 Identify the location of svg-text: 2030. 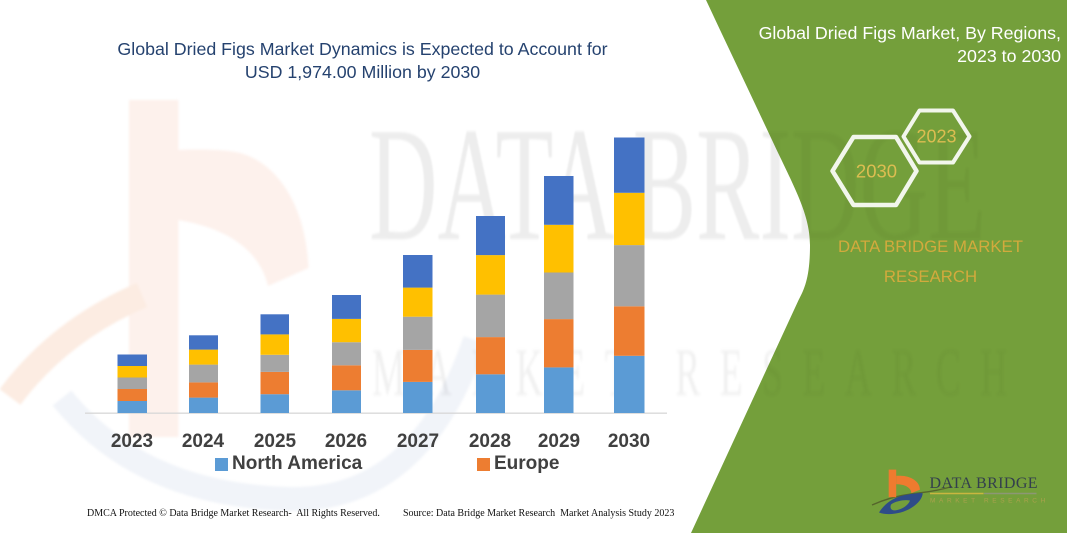
(876, 171).